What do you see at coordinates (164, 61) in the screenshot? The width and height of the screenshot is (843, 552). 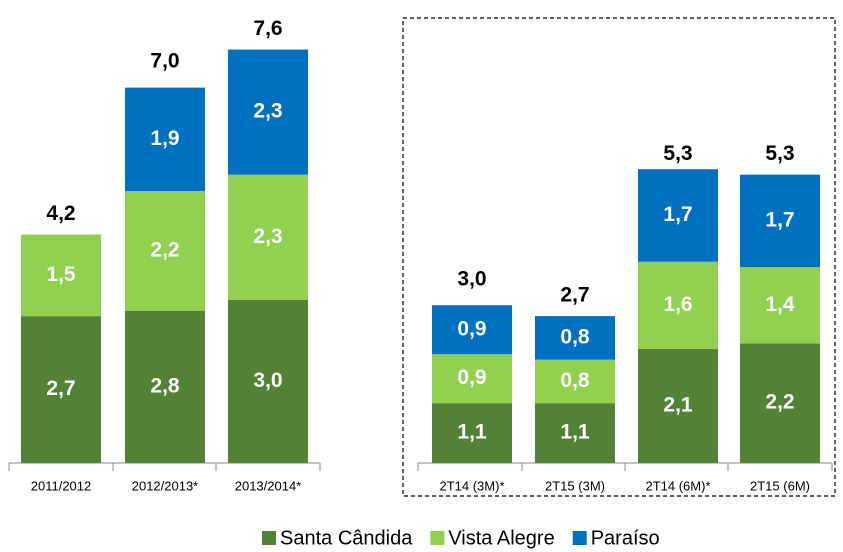 I see `total-label: 7,0` at bounding box center [164, 61].